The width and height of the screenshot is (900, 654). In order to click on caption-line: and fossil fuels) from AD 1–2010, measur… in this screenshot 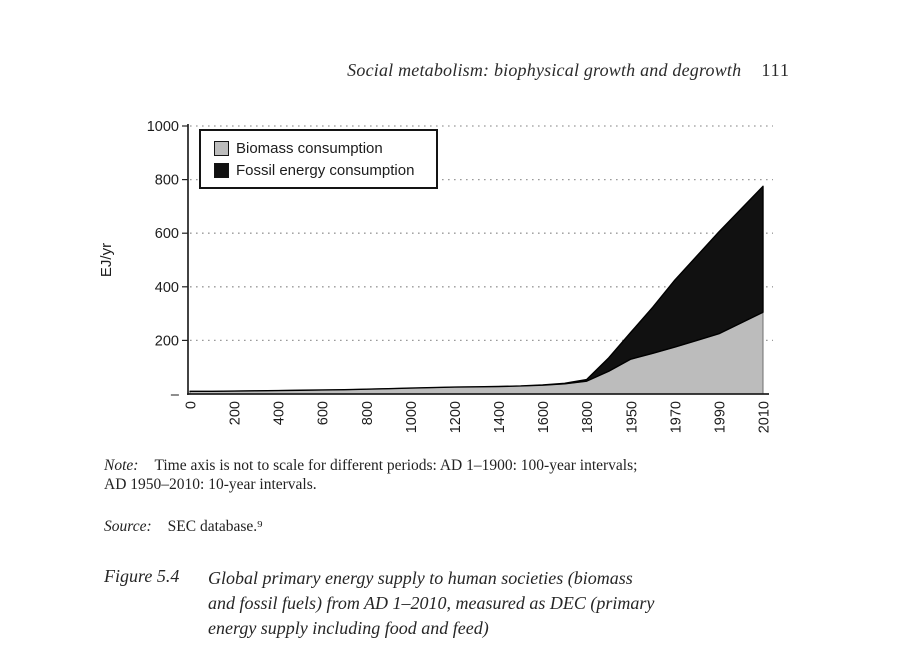, I will do `click(431, 603)`.